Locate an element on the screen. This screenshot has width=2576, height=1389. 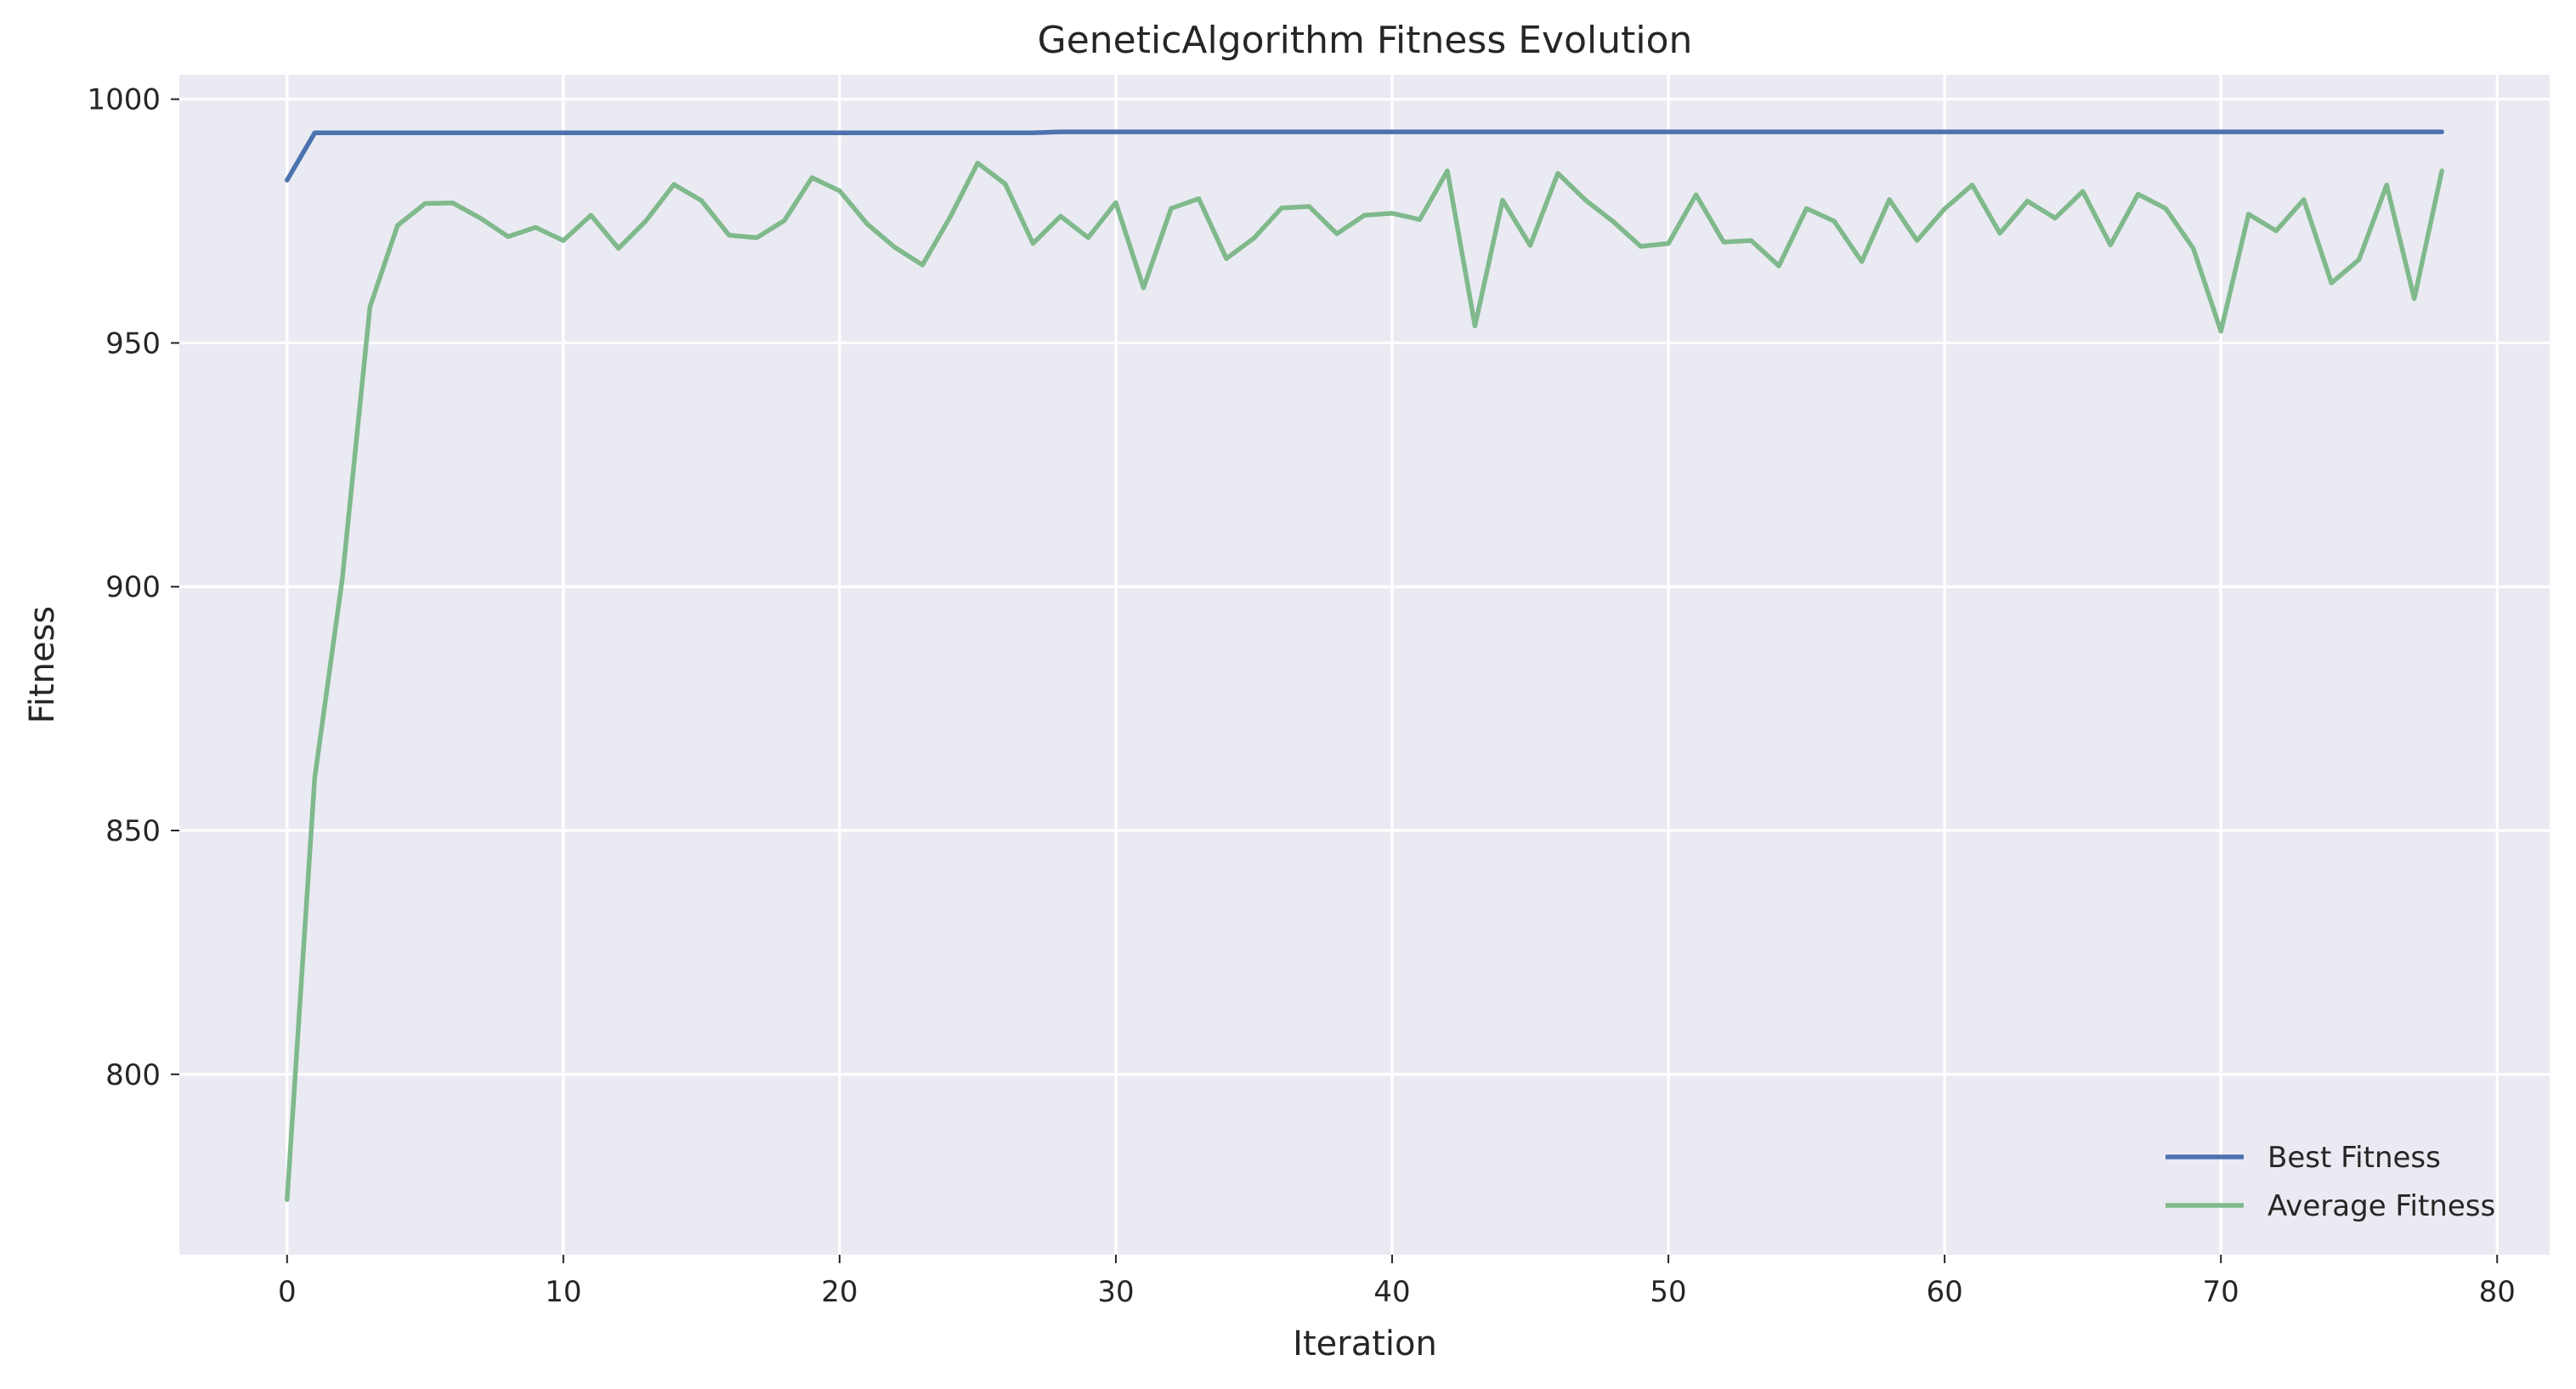
x-tick-label: 30 is located at coordinates (1115, 1292).